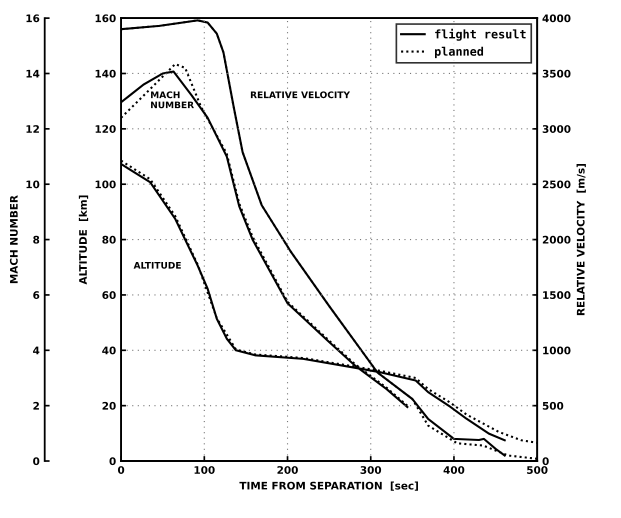 The height and width of the screenshot is (518, 621). Describe the element at coordinates (109, 240) in the screenshot. I see `y-tick-label: 80` at that location.